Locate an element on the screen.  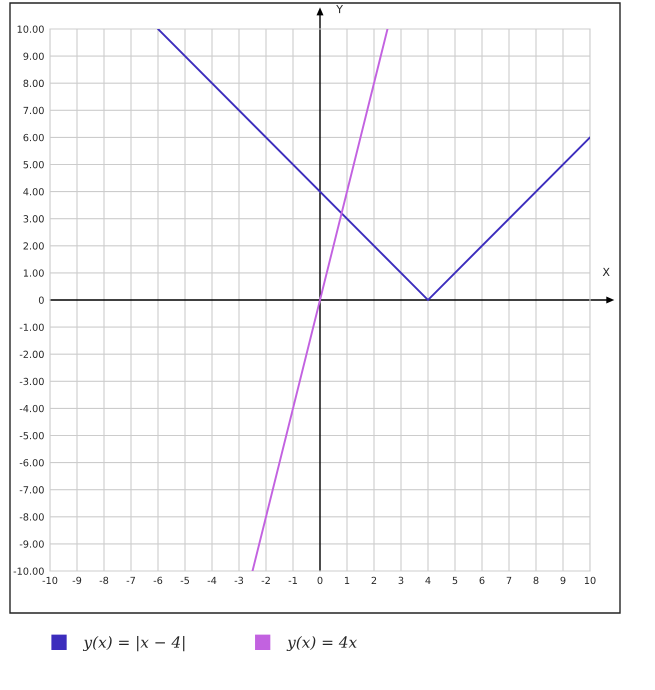
y-tick-label: -3.00 is located at coordinates (32, 382).